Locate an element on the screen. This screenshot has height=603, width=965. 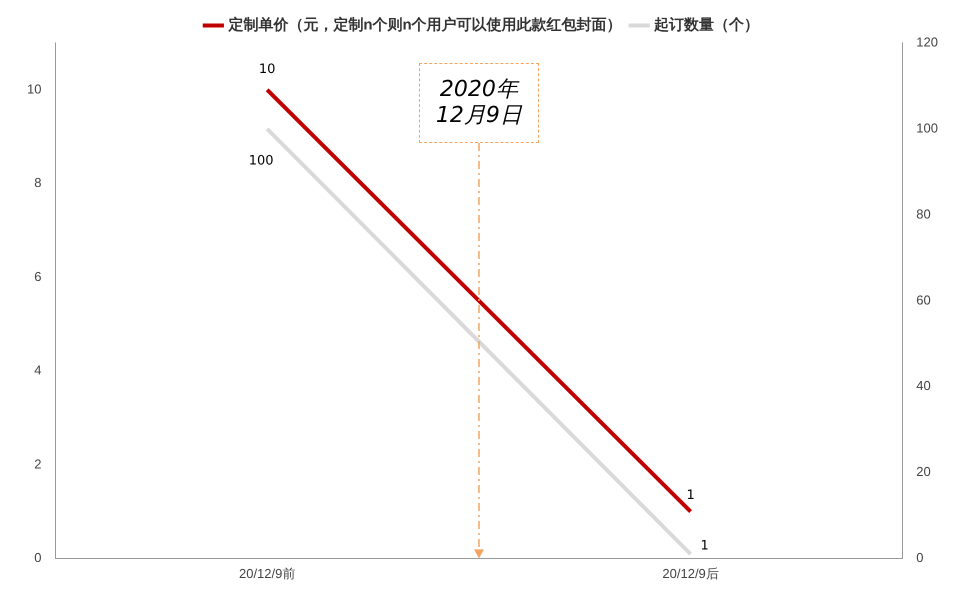
y2-tick-label: 100 is located at coordinates (927, 128).